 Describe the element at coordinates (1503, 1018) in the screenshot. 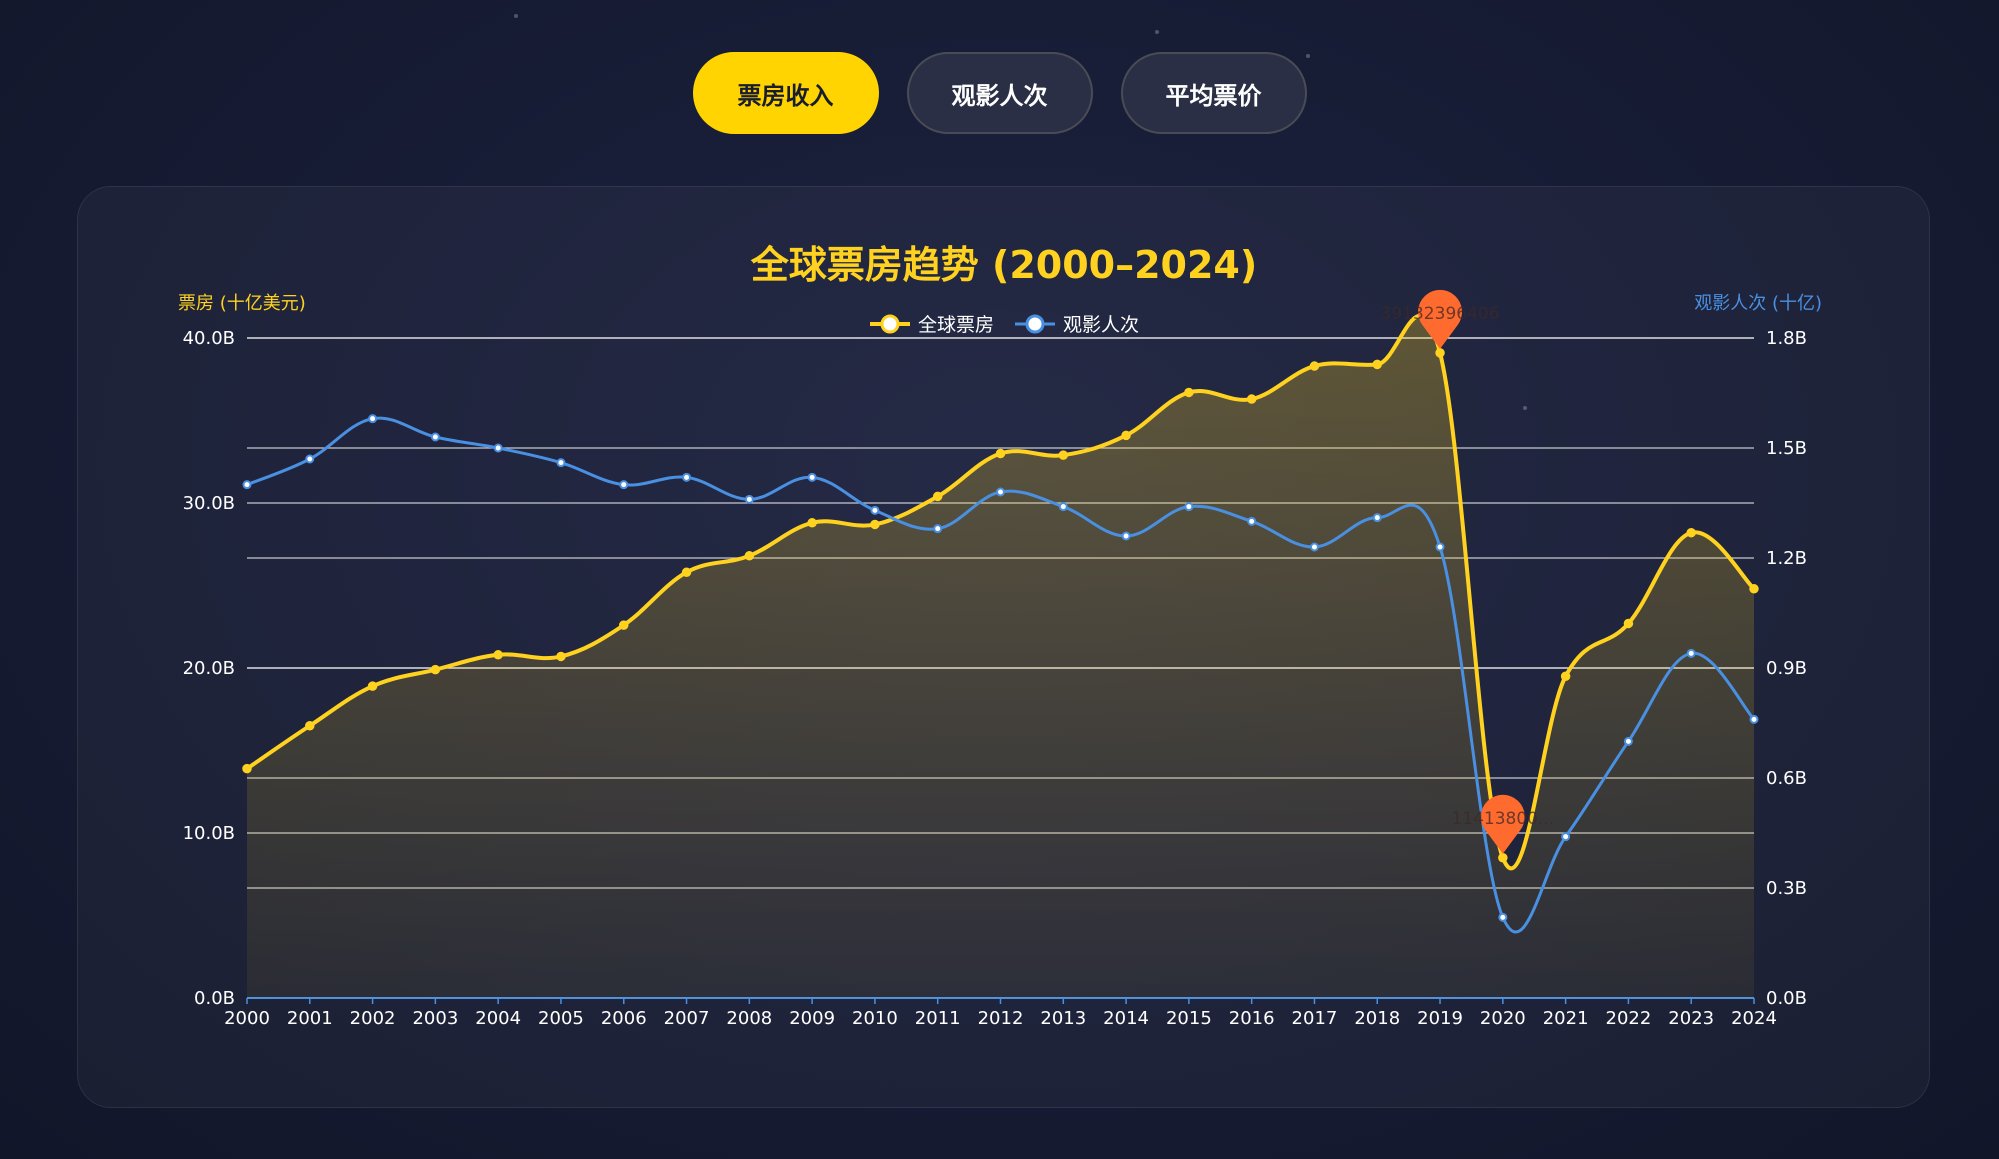

I see `x-tick-label: 2020` at that location.